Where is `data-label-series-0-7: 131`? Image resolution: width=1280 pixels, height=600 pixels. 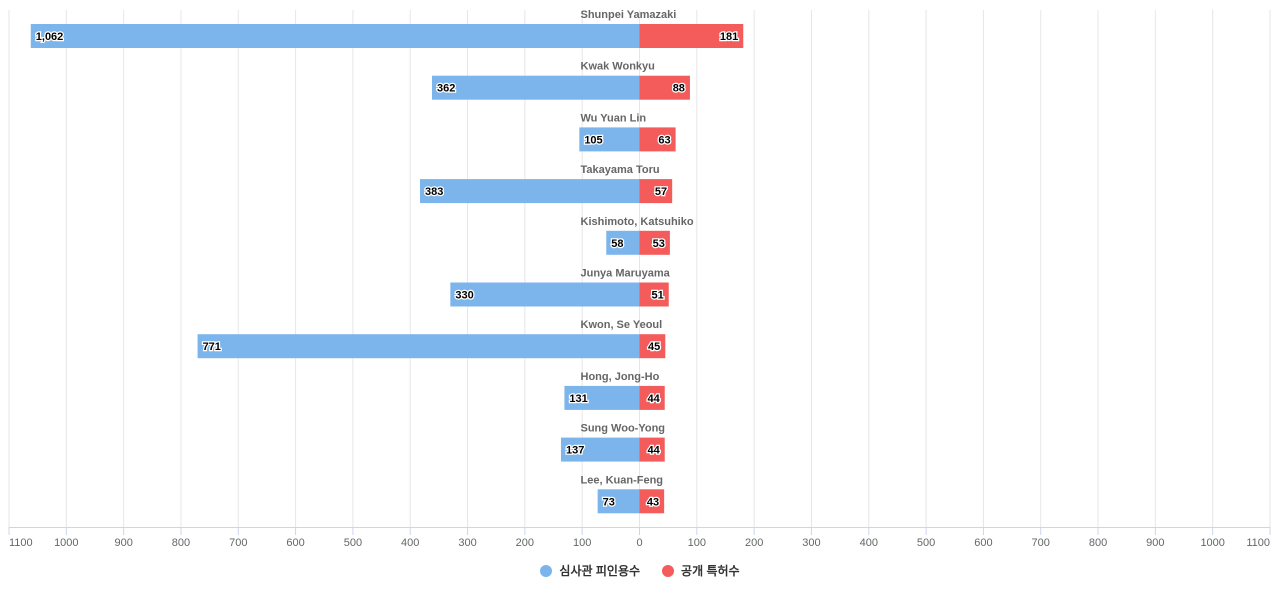 data-label-series-0-7: 131 is located at coordinates (578, 399).